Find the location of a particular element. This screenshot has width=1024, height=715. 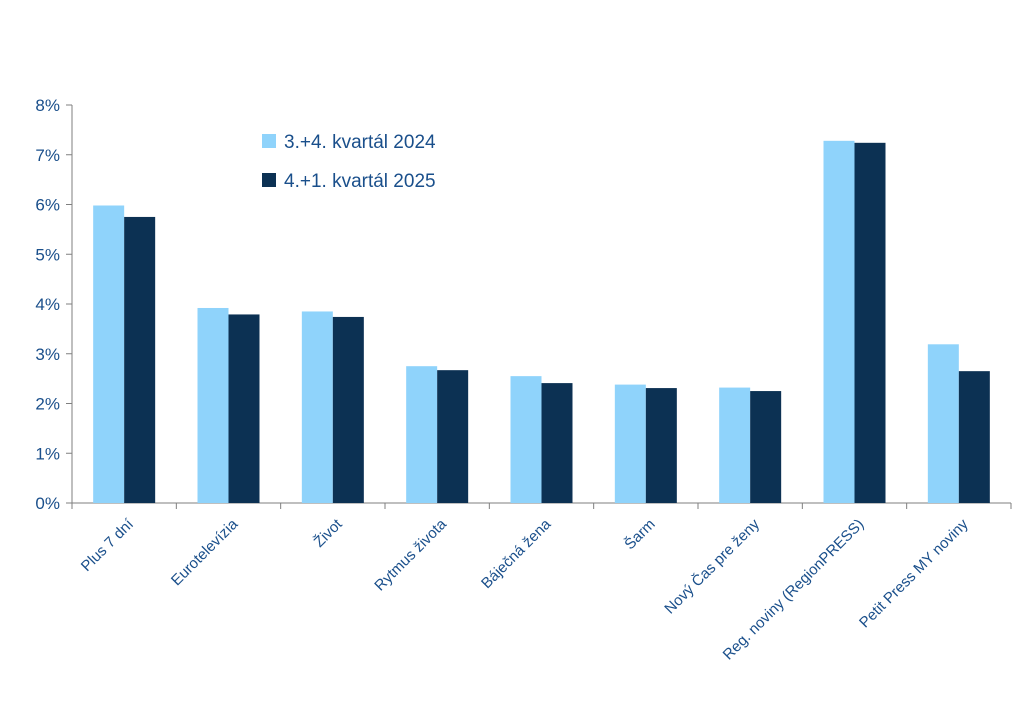

x-category-label: Šarm is located at coordinates (639, 534).